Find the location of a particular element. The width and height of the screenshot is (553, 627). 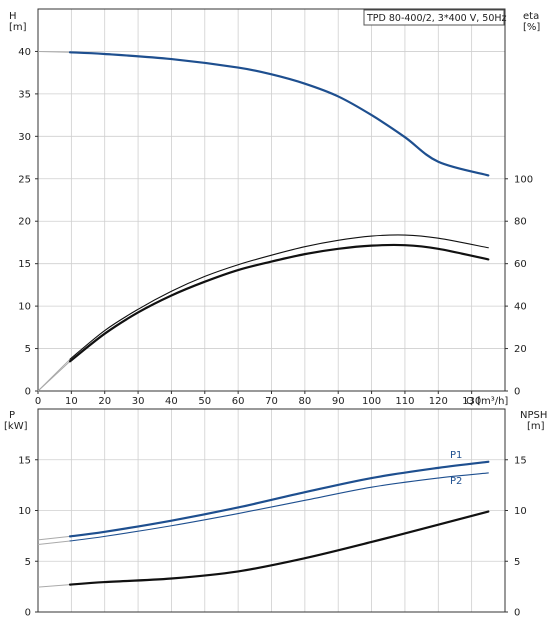

x-tick-label: 120 is located at coordinates (438, 401).